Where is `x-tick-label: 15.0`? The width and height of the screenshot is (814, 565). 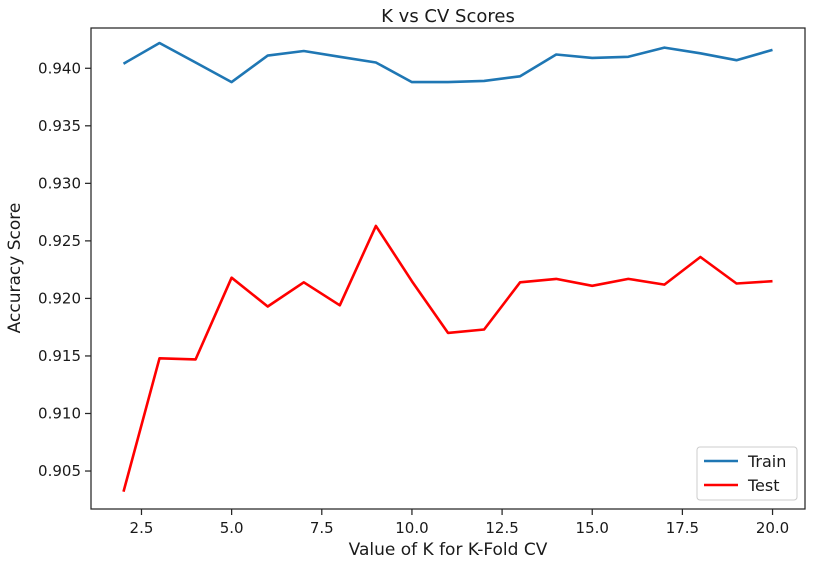
x-tick-label: 15.0 is located at coordinates (592, 528).